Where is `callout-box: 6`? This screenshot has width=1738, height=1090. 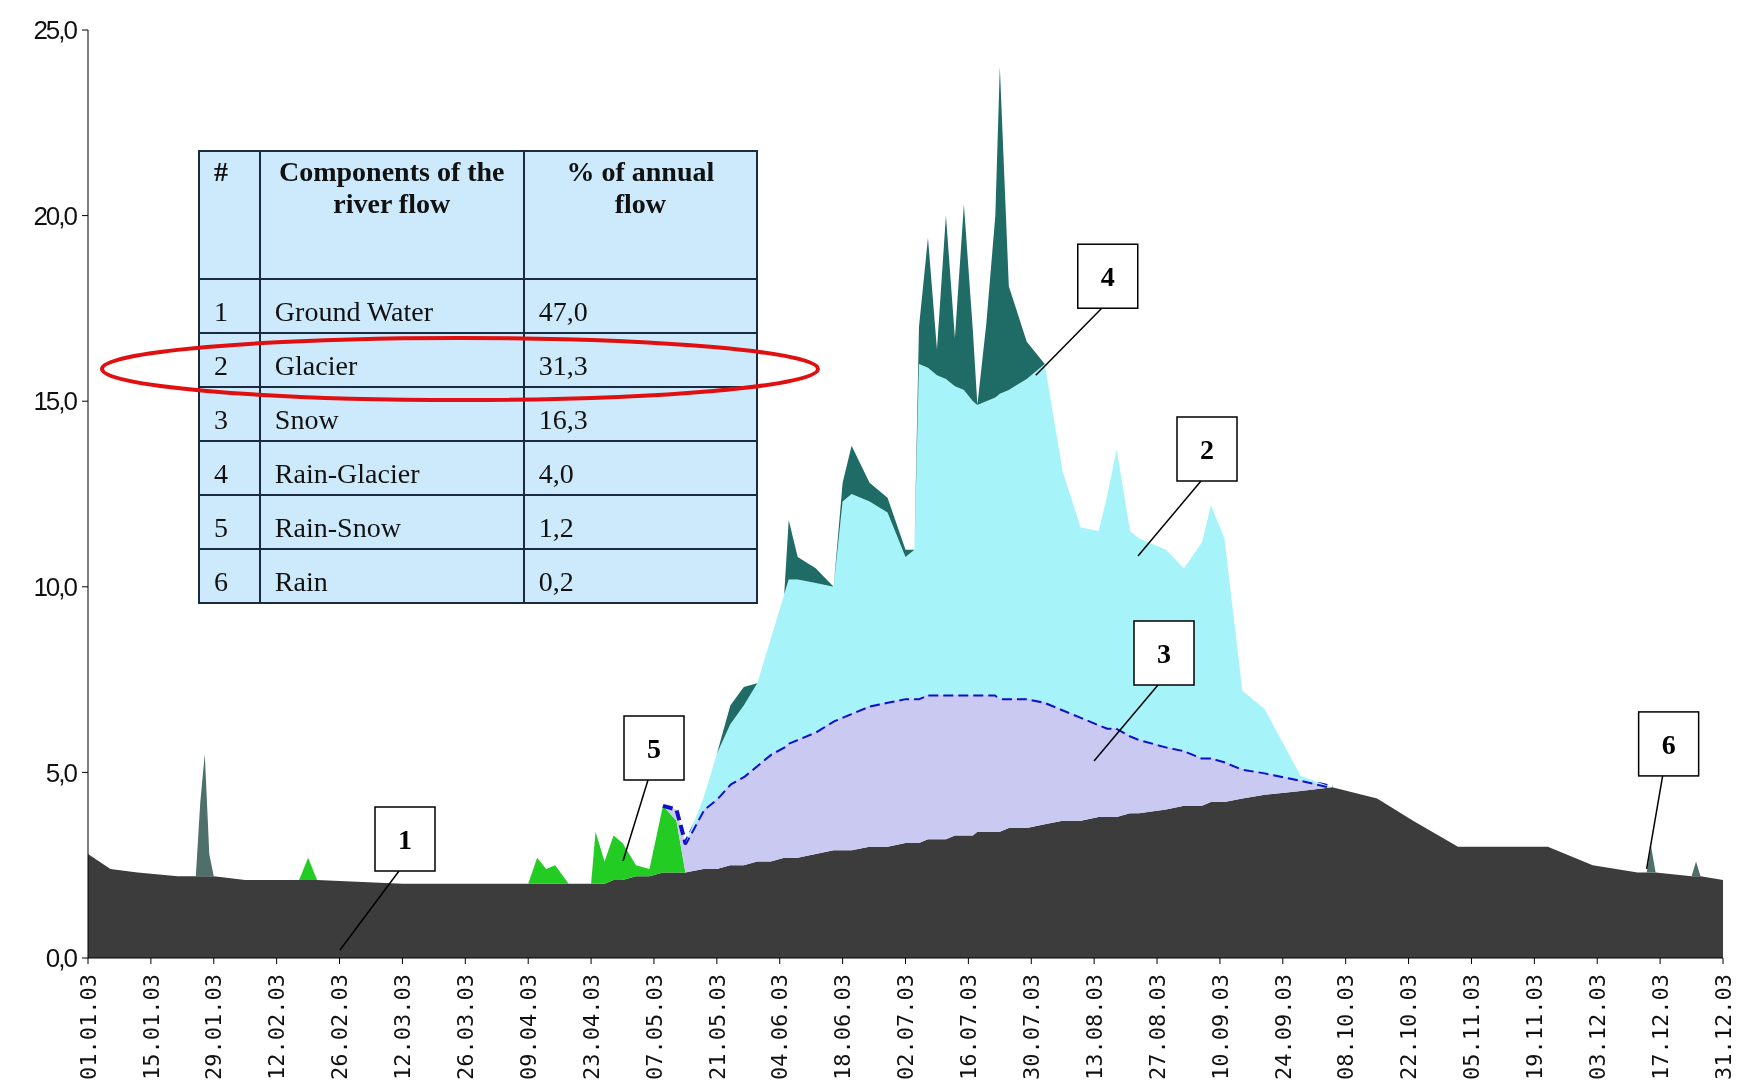 callout-box: 6 is located at coordinates (1668, 790).